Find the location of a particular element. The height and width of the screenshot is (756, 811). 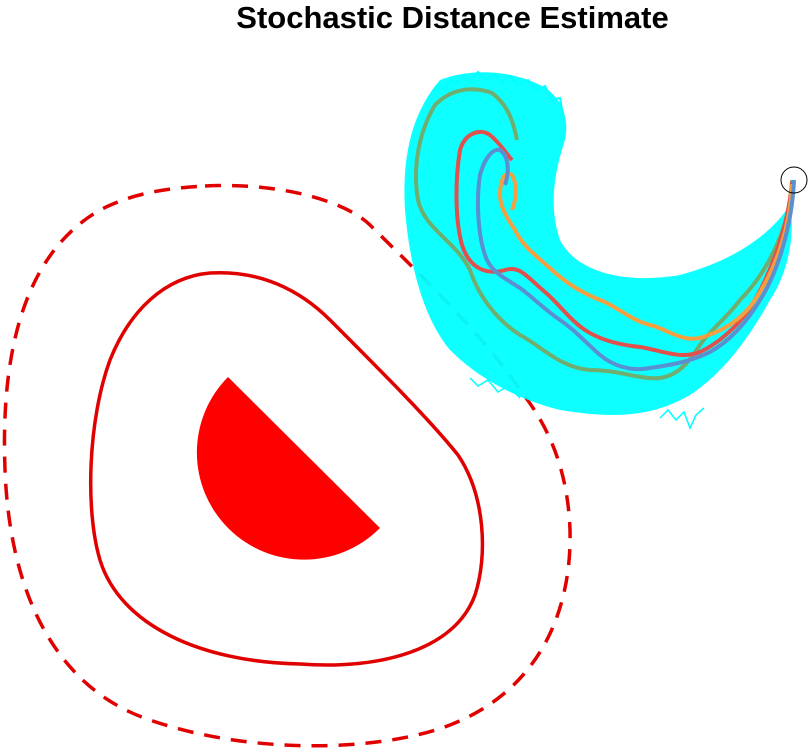

obstacle-semicircle is located at coordinates (288, 468).